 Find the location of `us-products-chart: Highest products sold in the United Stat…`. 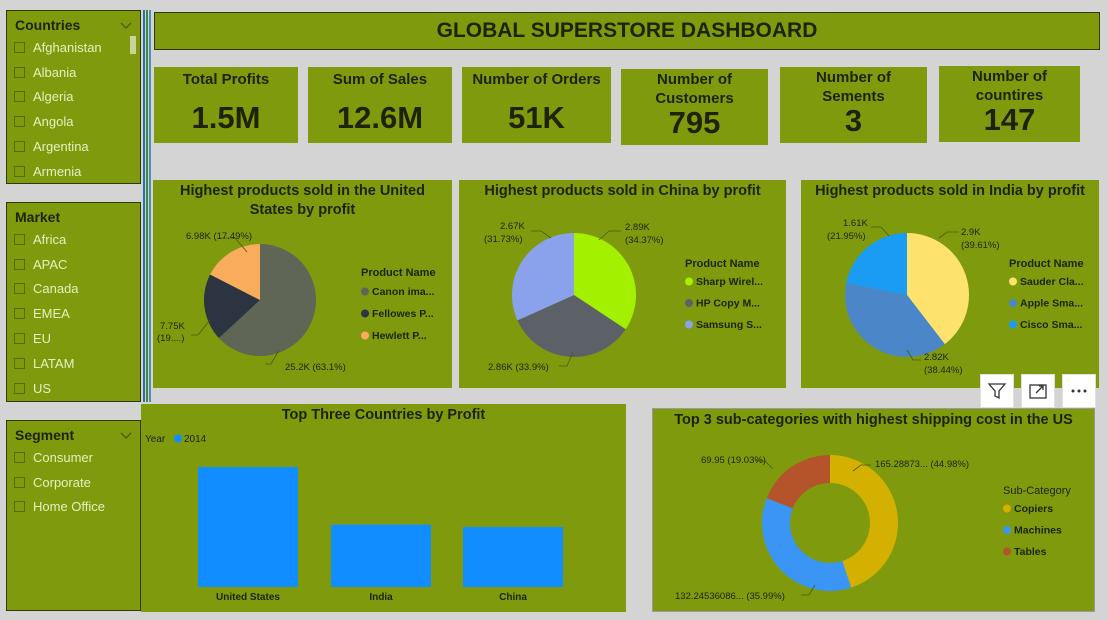

us-products-chart: Highest products sold in the United Stat… is located at coordinates (302, 284).